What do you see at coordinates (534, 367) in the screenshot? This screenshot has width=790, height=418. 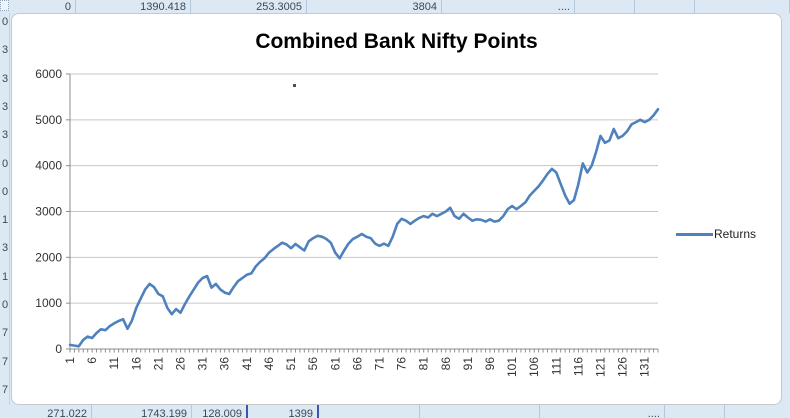 I see `svg-text: 106` at bounding box center [534, 367].